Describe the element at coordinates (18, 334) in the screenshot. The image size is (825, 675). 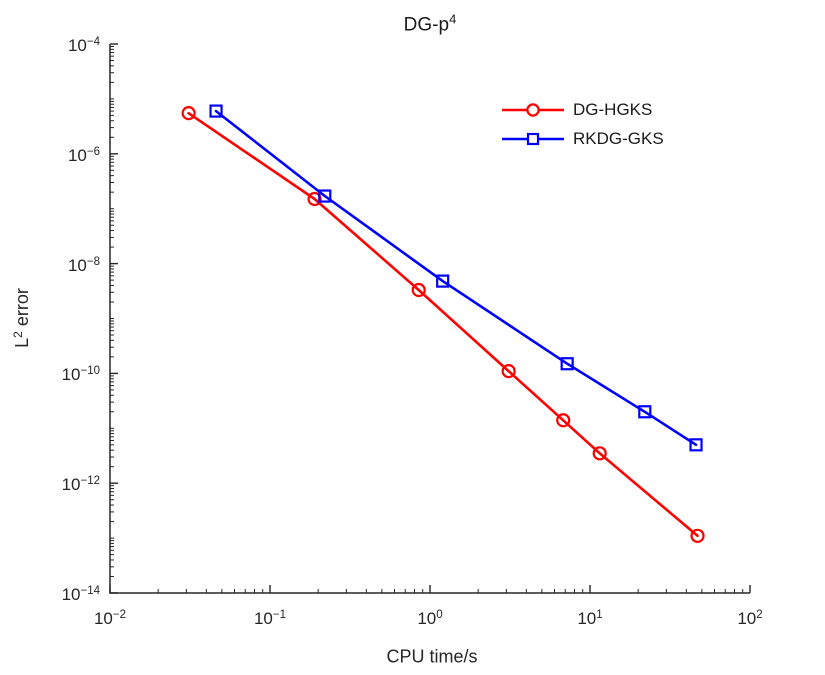
I see `y-axis-label-exponent: 2` at that location.